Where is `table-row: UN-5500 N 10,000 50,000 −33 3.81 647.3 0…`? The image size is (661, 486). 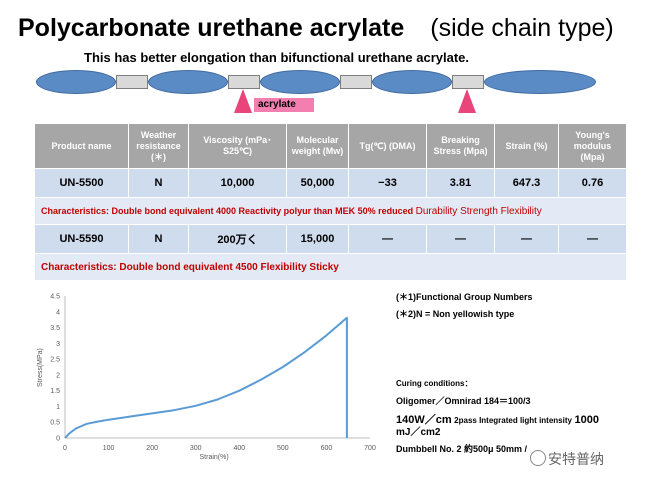 table-row: UN-5500 N 10,000 50,000 −33 3.81 647.3 0… is located at coordinates (330, 183).